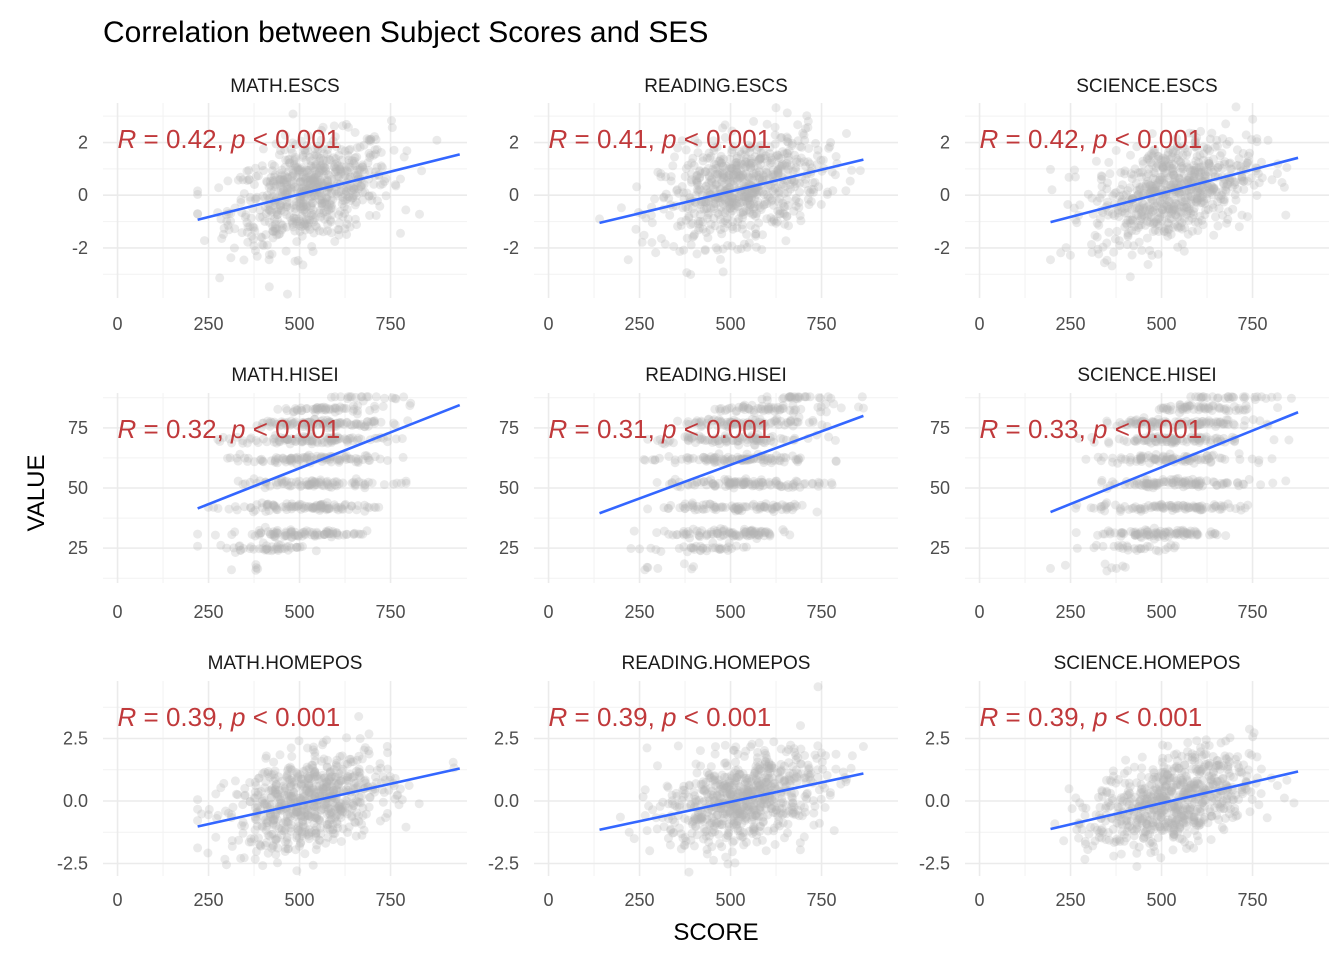  I want to click on facet-strip-label: READING.ESCS, so click(716, 86).